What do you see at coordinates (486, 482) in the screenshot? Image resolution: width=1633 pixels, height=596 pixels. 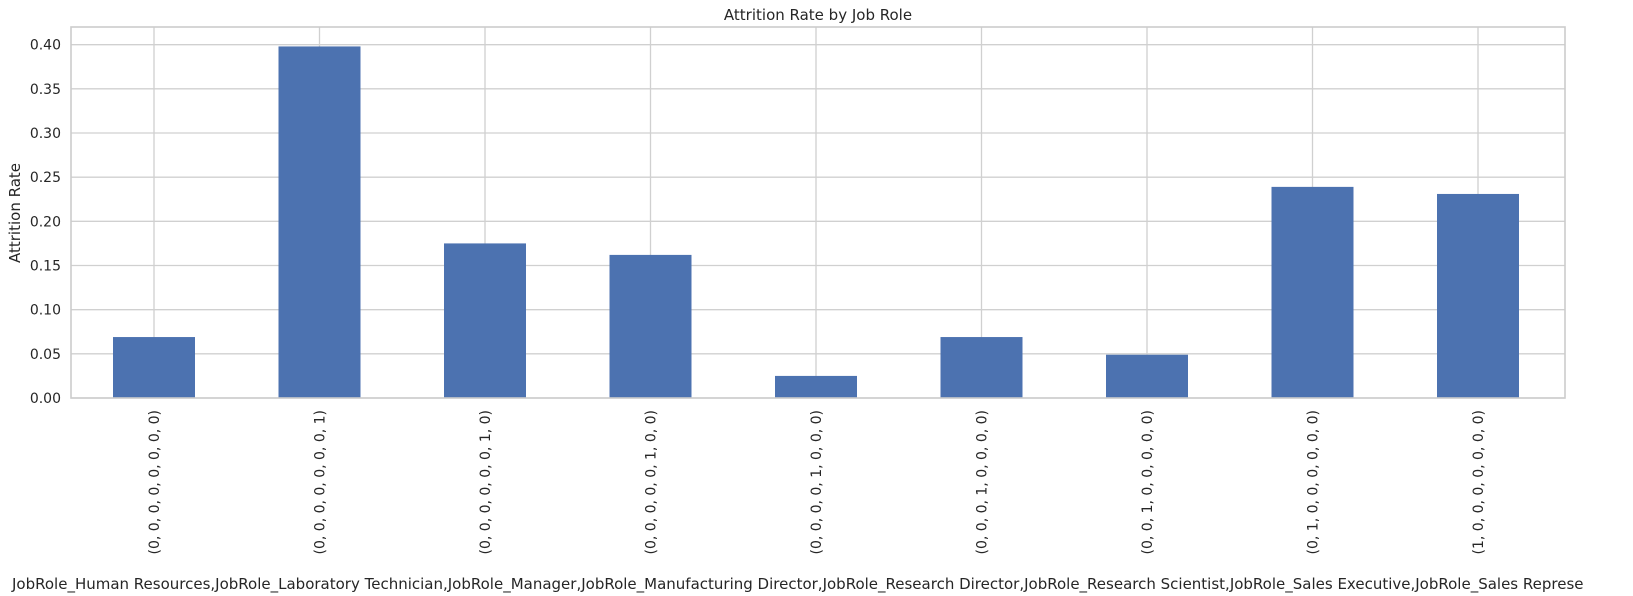 I see `x-tick-label: (0, 0, 0, 0, 0, 0, 1, 0)` at bounding box center [486, 482].